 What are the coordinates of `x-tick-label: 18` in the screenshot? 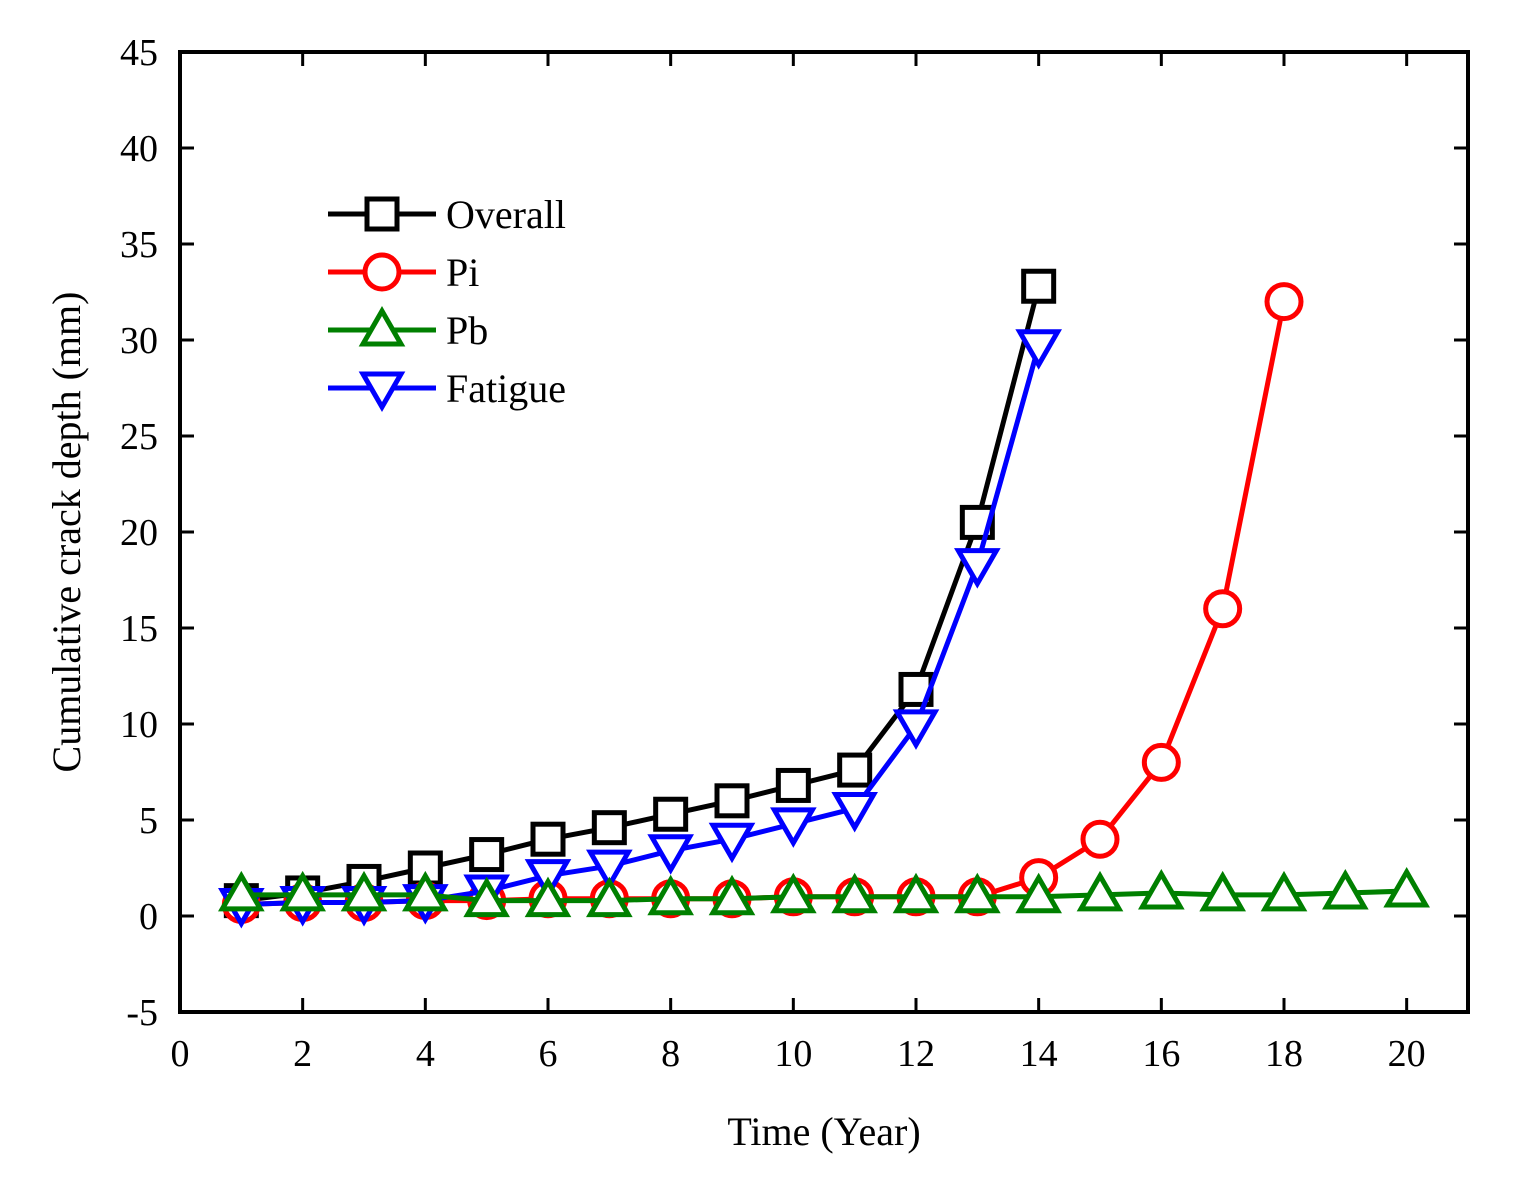 It's located at (1284, 1054).